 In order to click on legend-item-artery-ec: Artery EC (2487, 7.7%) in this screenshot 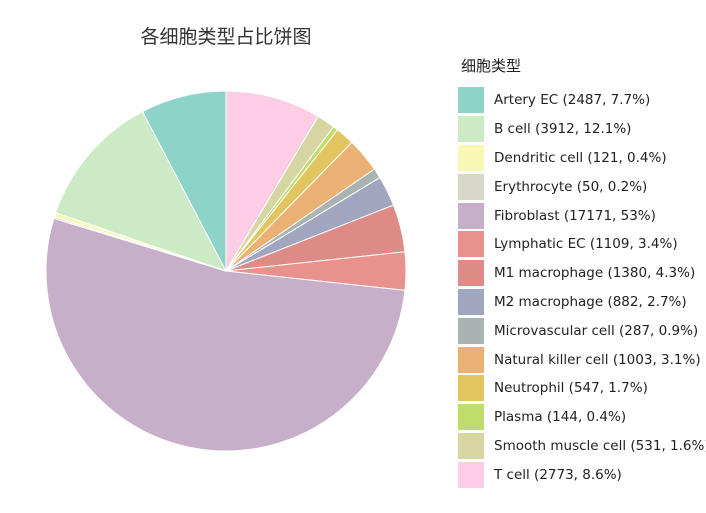, I will do `click(582, 100)`.